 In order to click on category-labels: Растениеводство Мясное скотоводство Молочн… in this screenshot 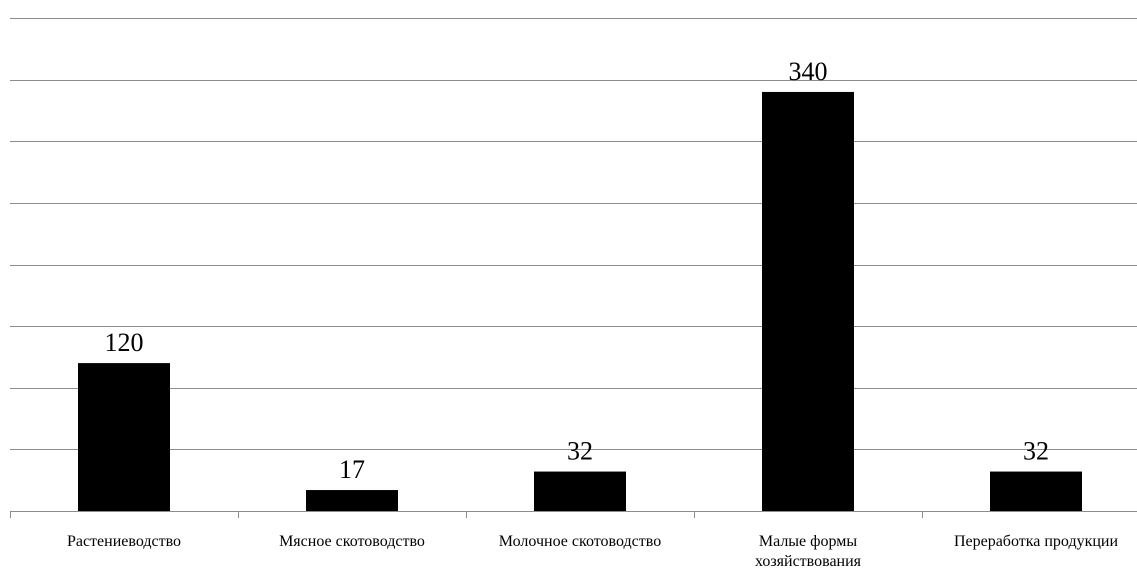, I will do `click(593, 551)`.